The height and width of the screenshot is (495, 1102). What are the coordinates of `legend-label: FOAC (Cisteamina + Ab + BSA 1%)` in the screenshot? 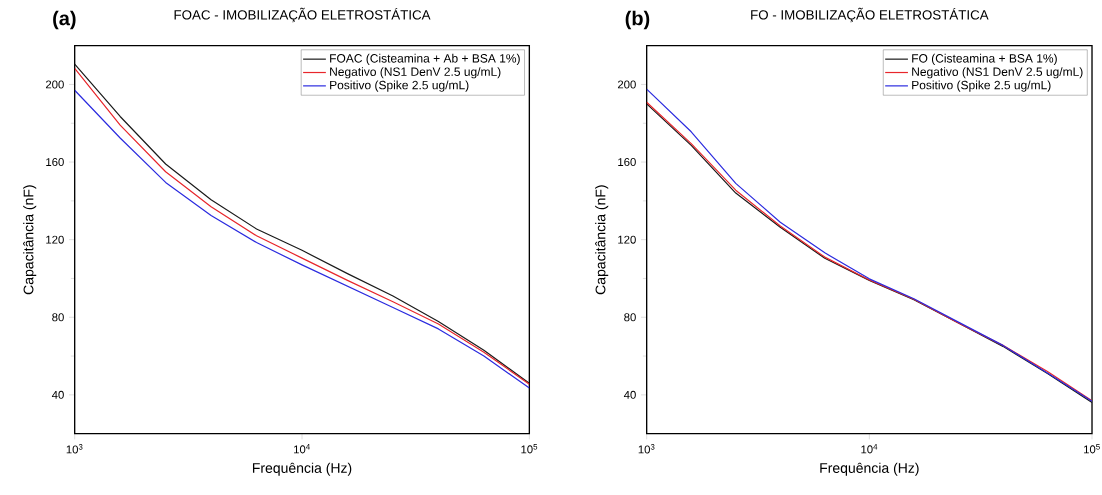 It's located at (425, 59).